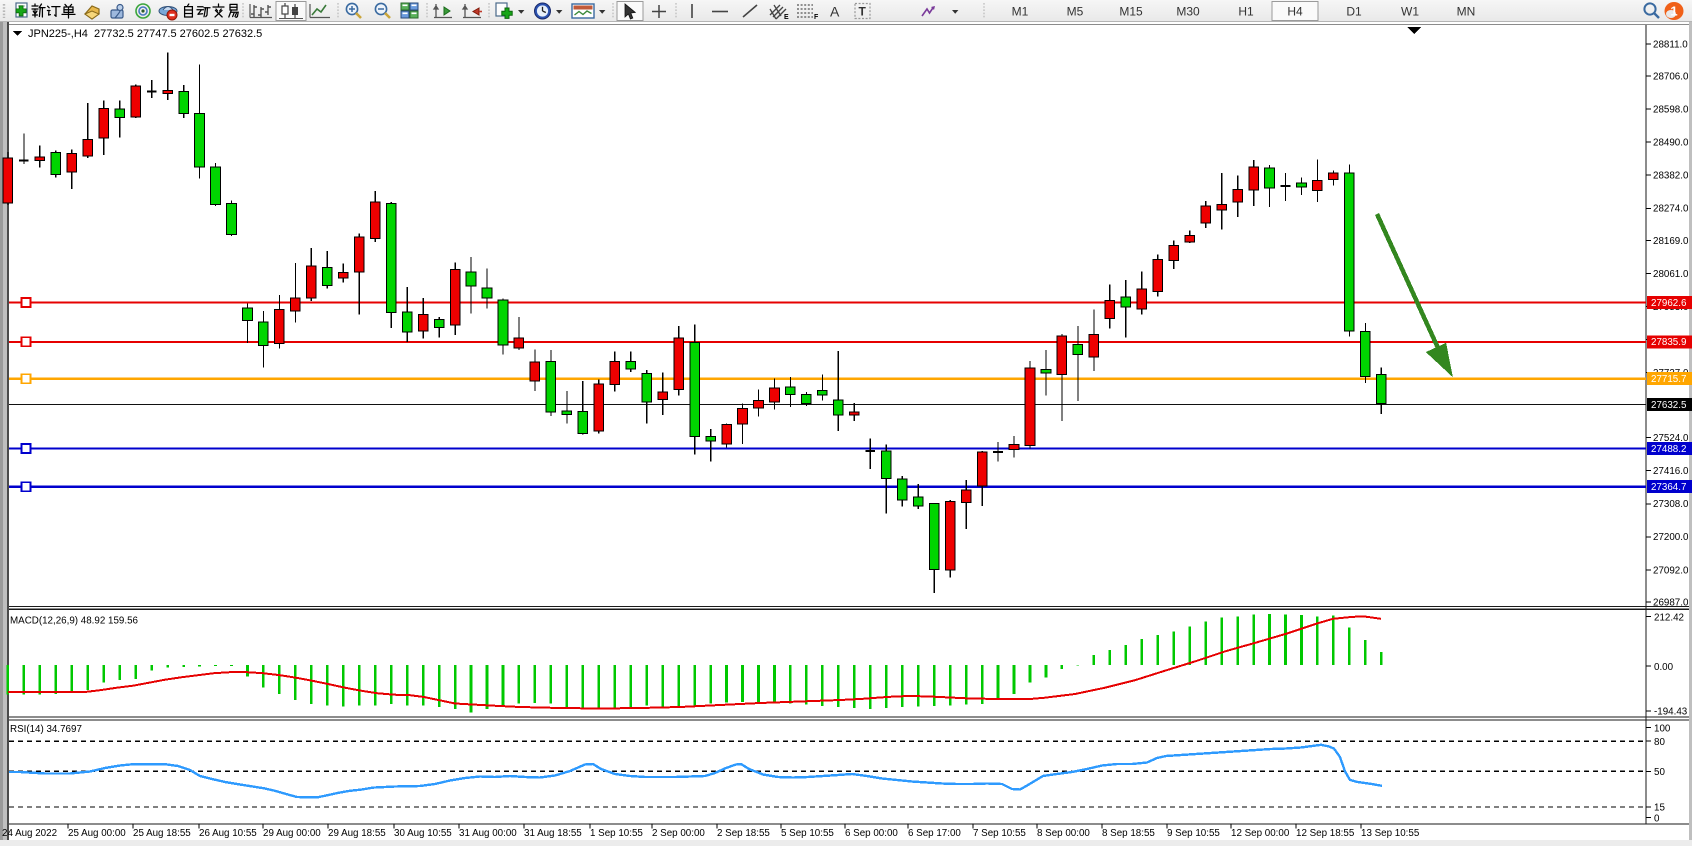 This screenshot has height=846, width=1692. What do you see at coordinates (1664, 667) in the screenshot?
I see `svg-text: 0.00` at bounding box center [1664, 667].